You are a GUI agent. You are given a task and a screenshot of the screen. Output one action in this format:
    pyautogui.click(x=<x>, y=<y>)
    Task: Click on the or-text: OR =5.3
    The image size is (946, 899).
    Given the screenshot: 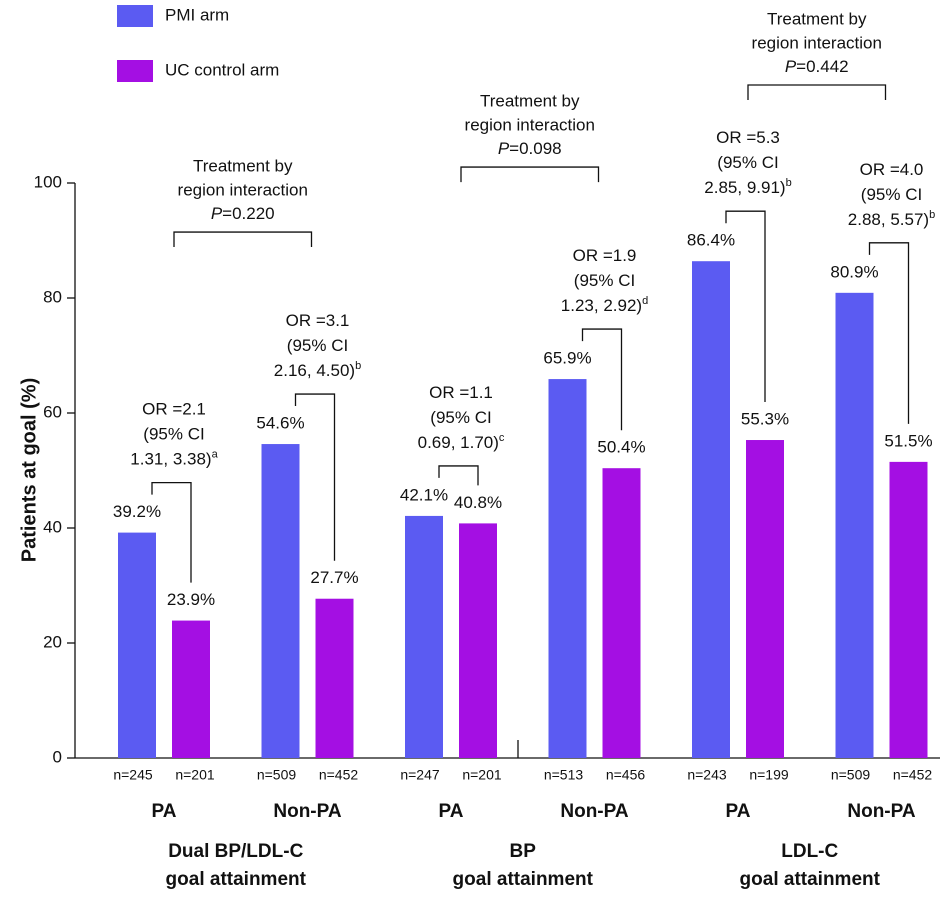 What is the action you would take?
    pyautogui.click(x=748, y=138)
    